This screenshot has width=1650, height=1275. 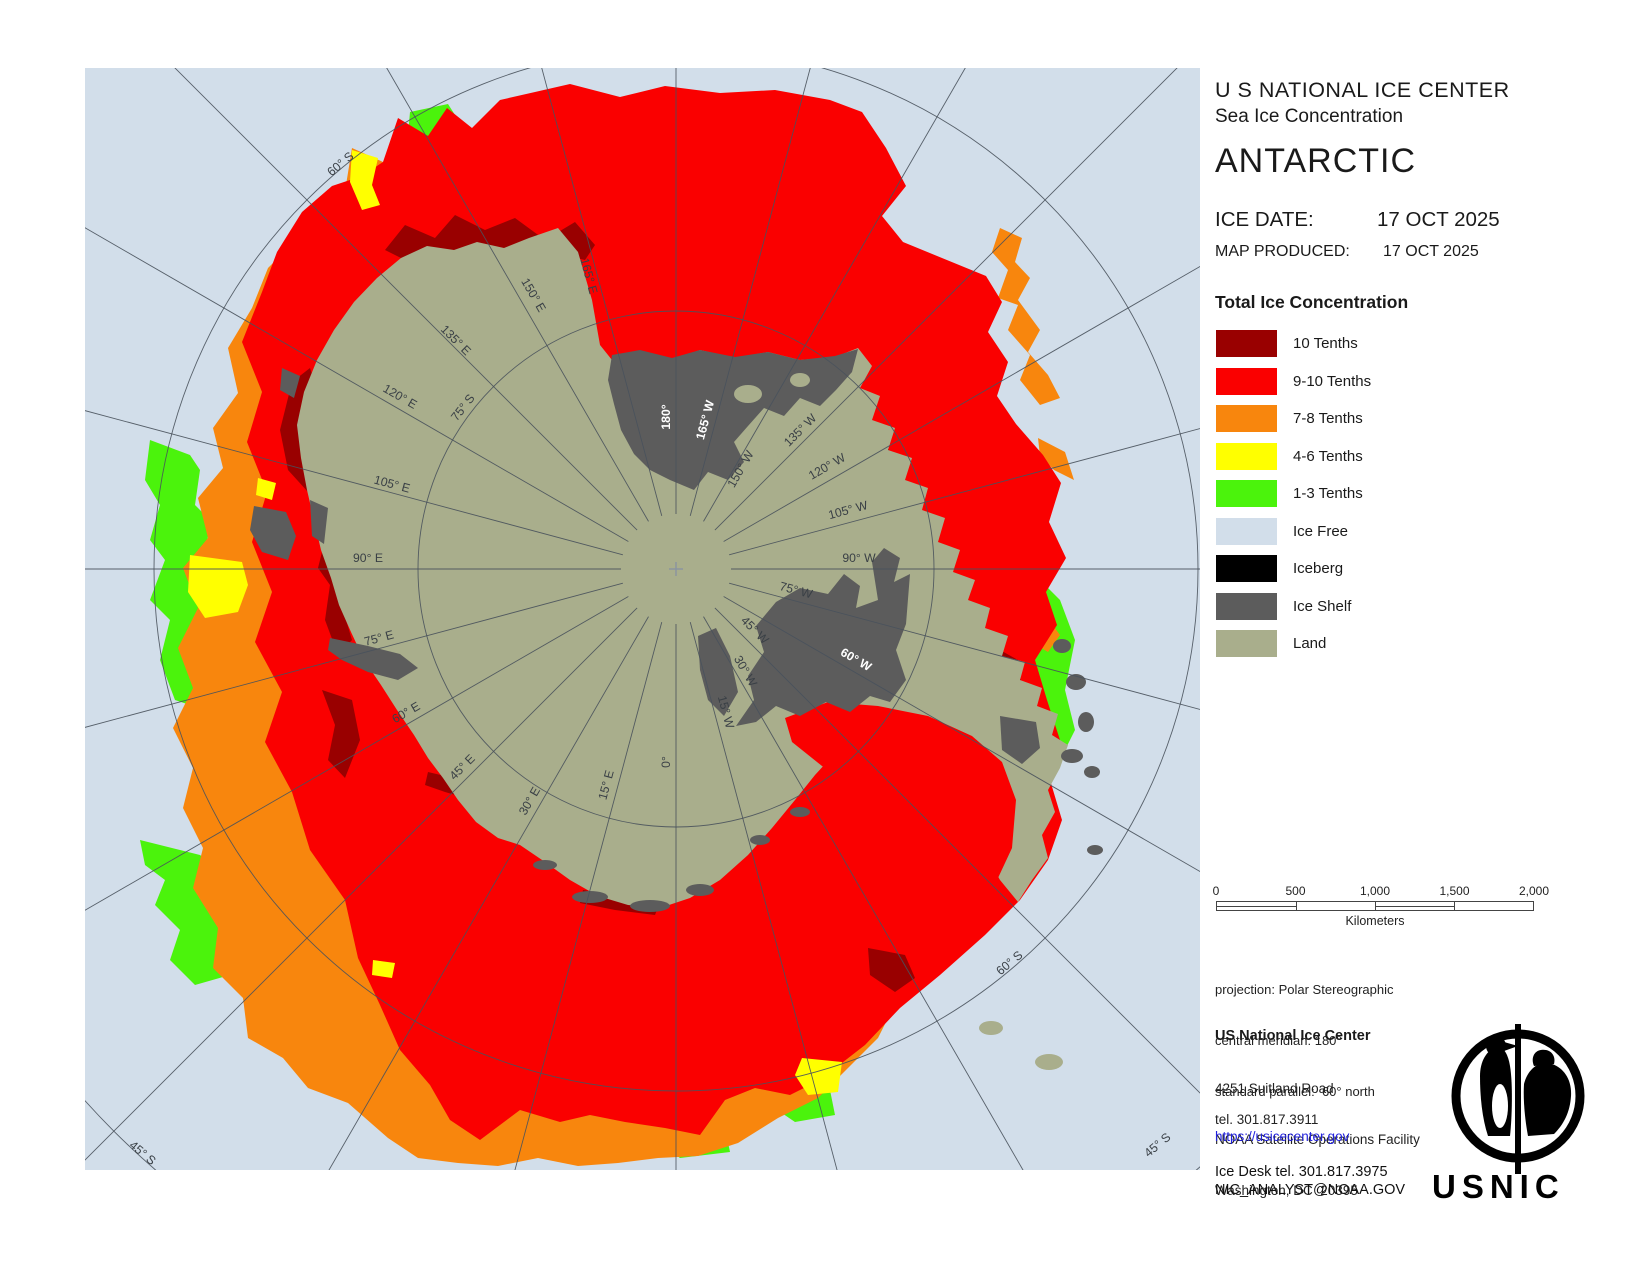 What do you see at coordinates (1282, 251) in the screenshot?
I see `map-produced-label: MAP PRODUCED:` at bounding box center [1282, 251].